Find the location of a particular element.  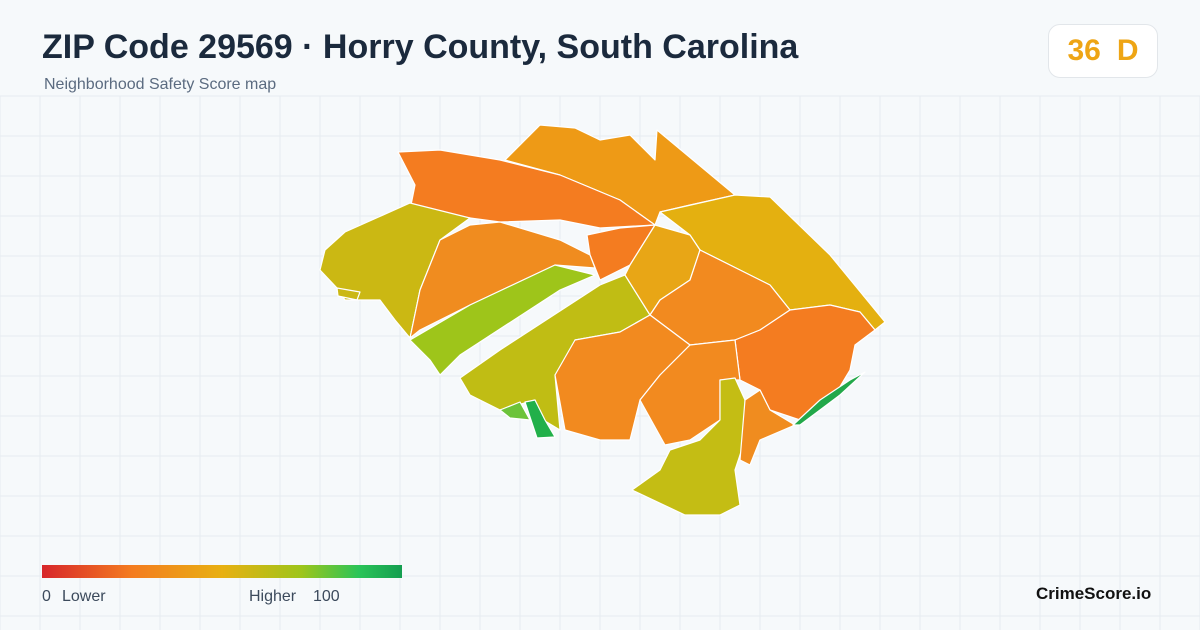

score-badge: 36 D is located at coordinates (1103, 51).